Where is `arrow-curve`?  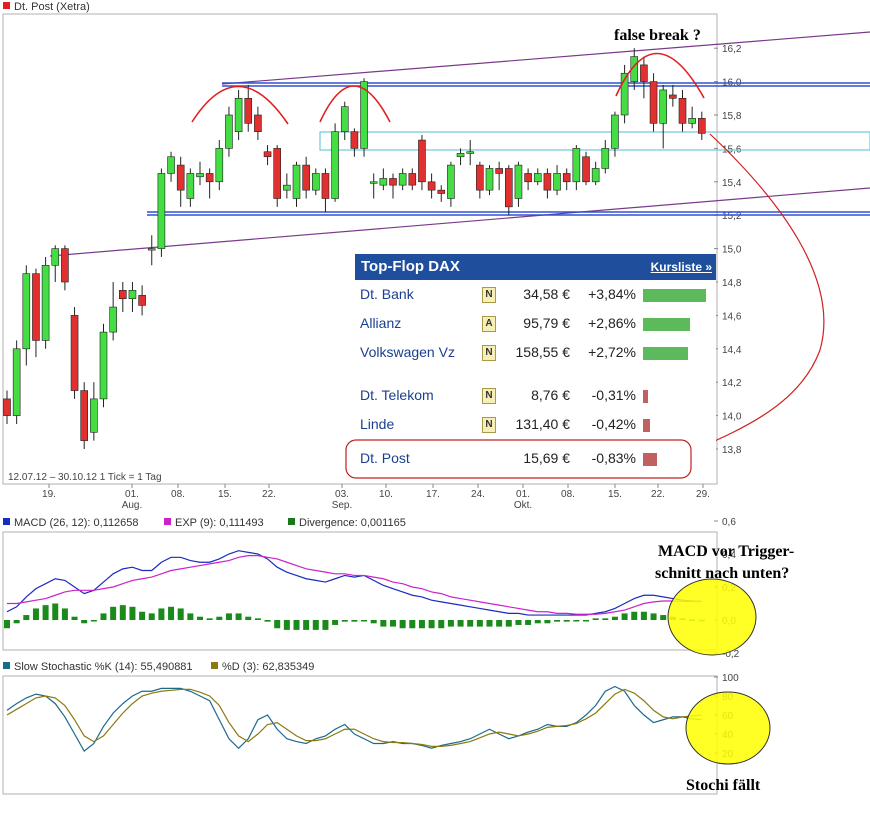 arrow-curve is located at coordinates (757, 293).